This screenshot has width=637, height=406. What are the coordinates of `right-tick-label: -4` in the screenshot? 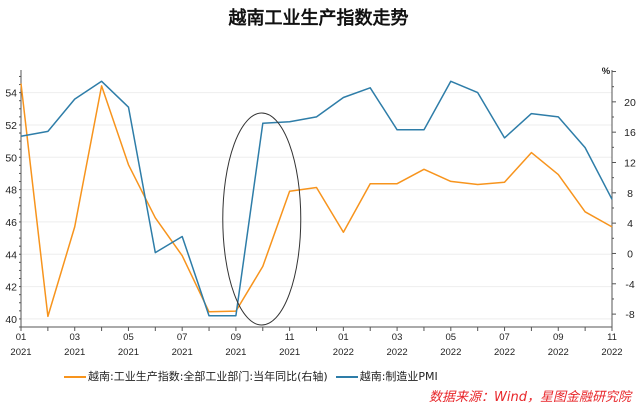 It's located at (629, 285).